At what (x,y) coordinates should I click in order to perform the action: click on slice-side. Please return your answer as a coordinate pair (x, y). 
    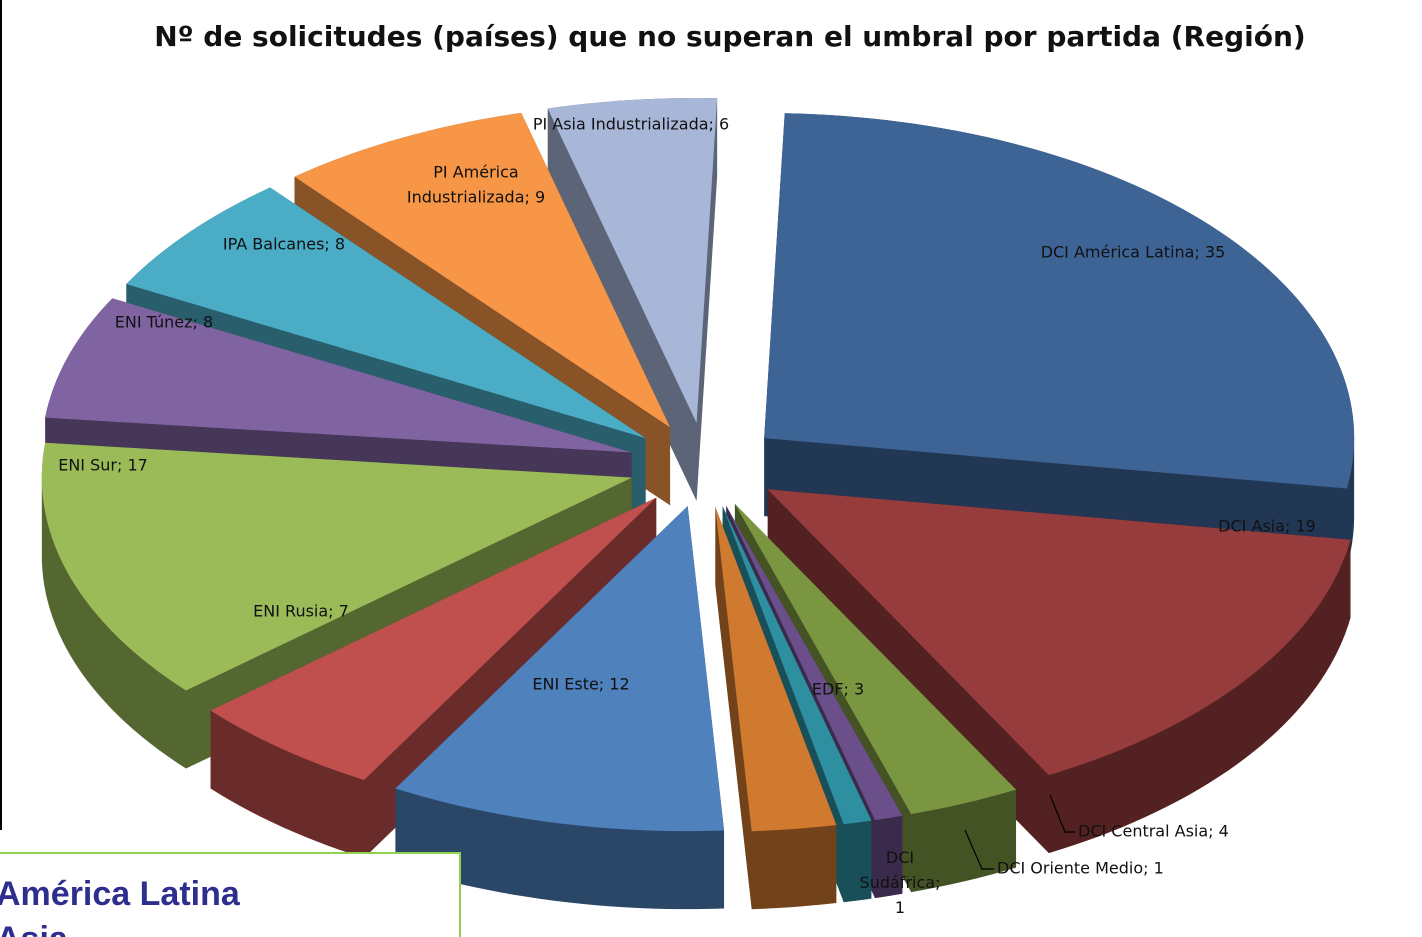
    Looking at the image, I should click on (797, 704).